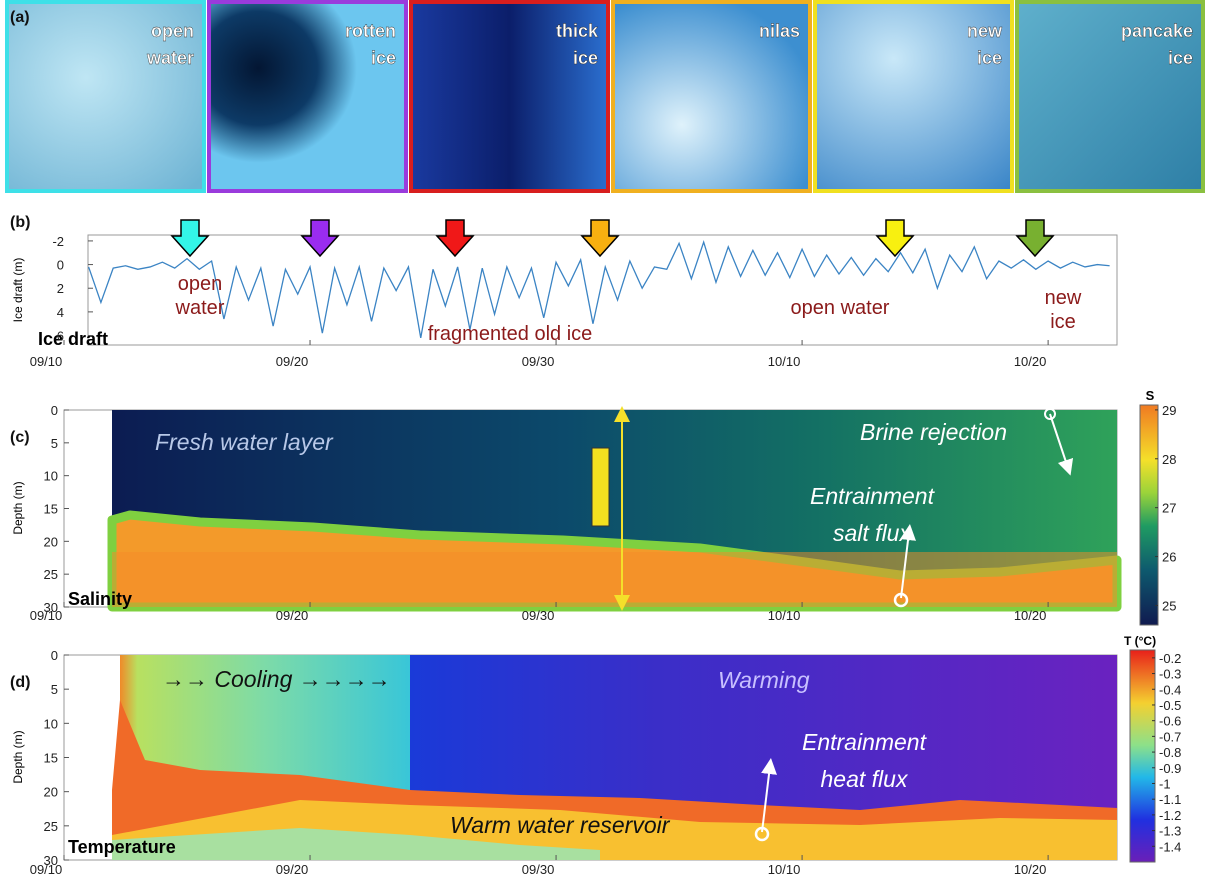 The height and width of the screenshot is (889, 1206). I want to click on colorbar-tick-label: -0.5, so click(1170, 705).